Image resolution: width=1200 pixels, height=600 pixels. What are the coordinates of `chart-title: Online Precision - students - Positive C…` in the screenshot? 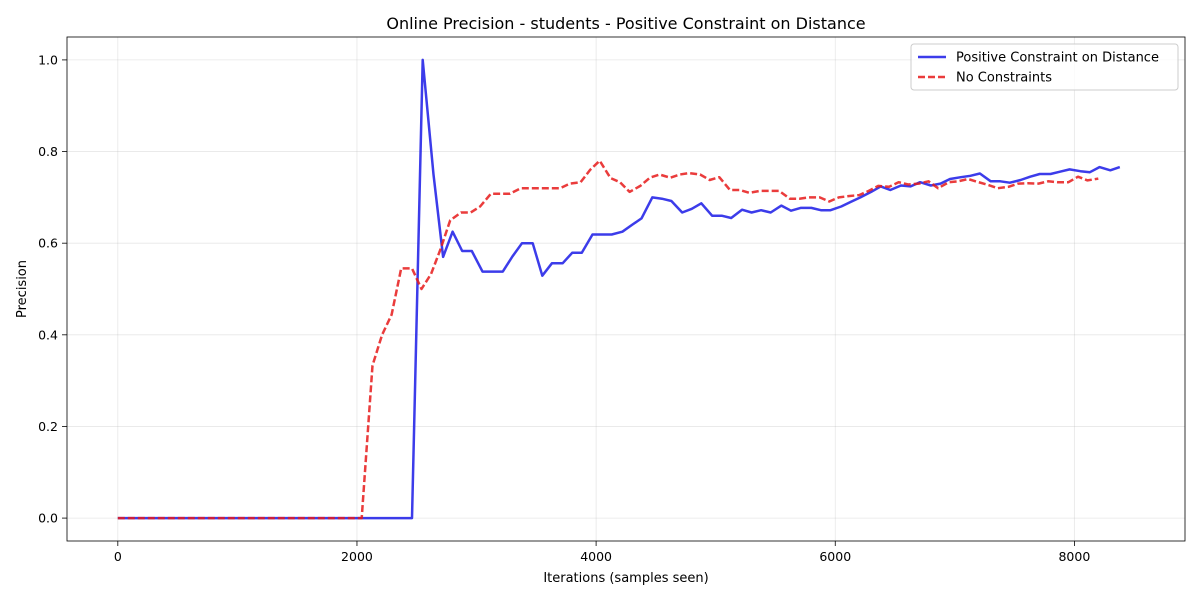 It's located at (625, 23).